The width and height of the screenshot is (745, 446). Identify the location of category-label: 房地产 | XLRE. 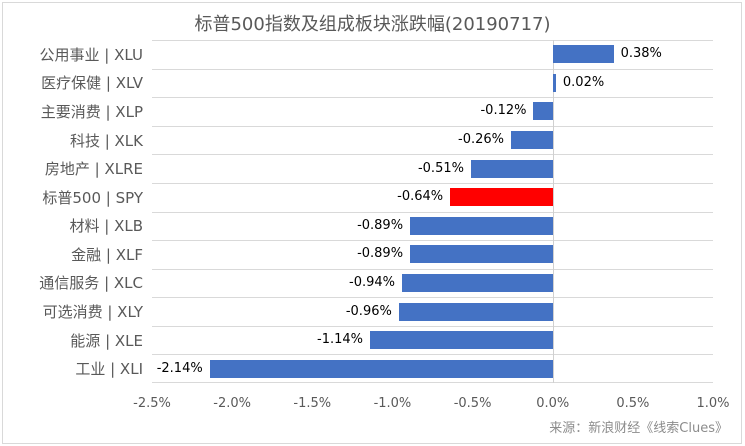
(93, 169).